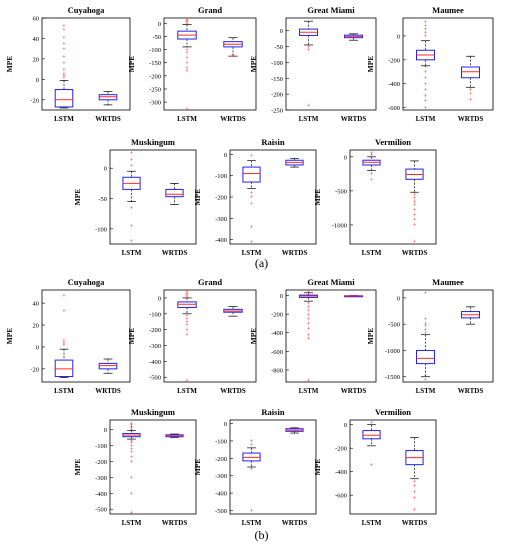  What do you see at coordinates (153, 412) in the screenshot?
I see `chart-title: Muskingum` at bounding box center [153, 412].